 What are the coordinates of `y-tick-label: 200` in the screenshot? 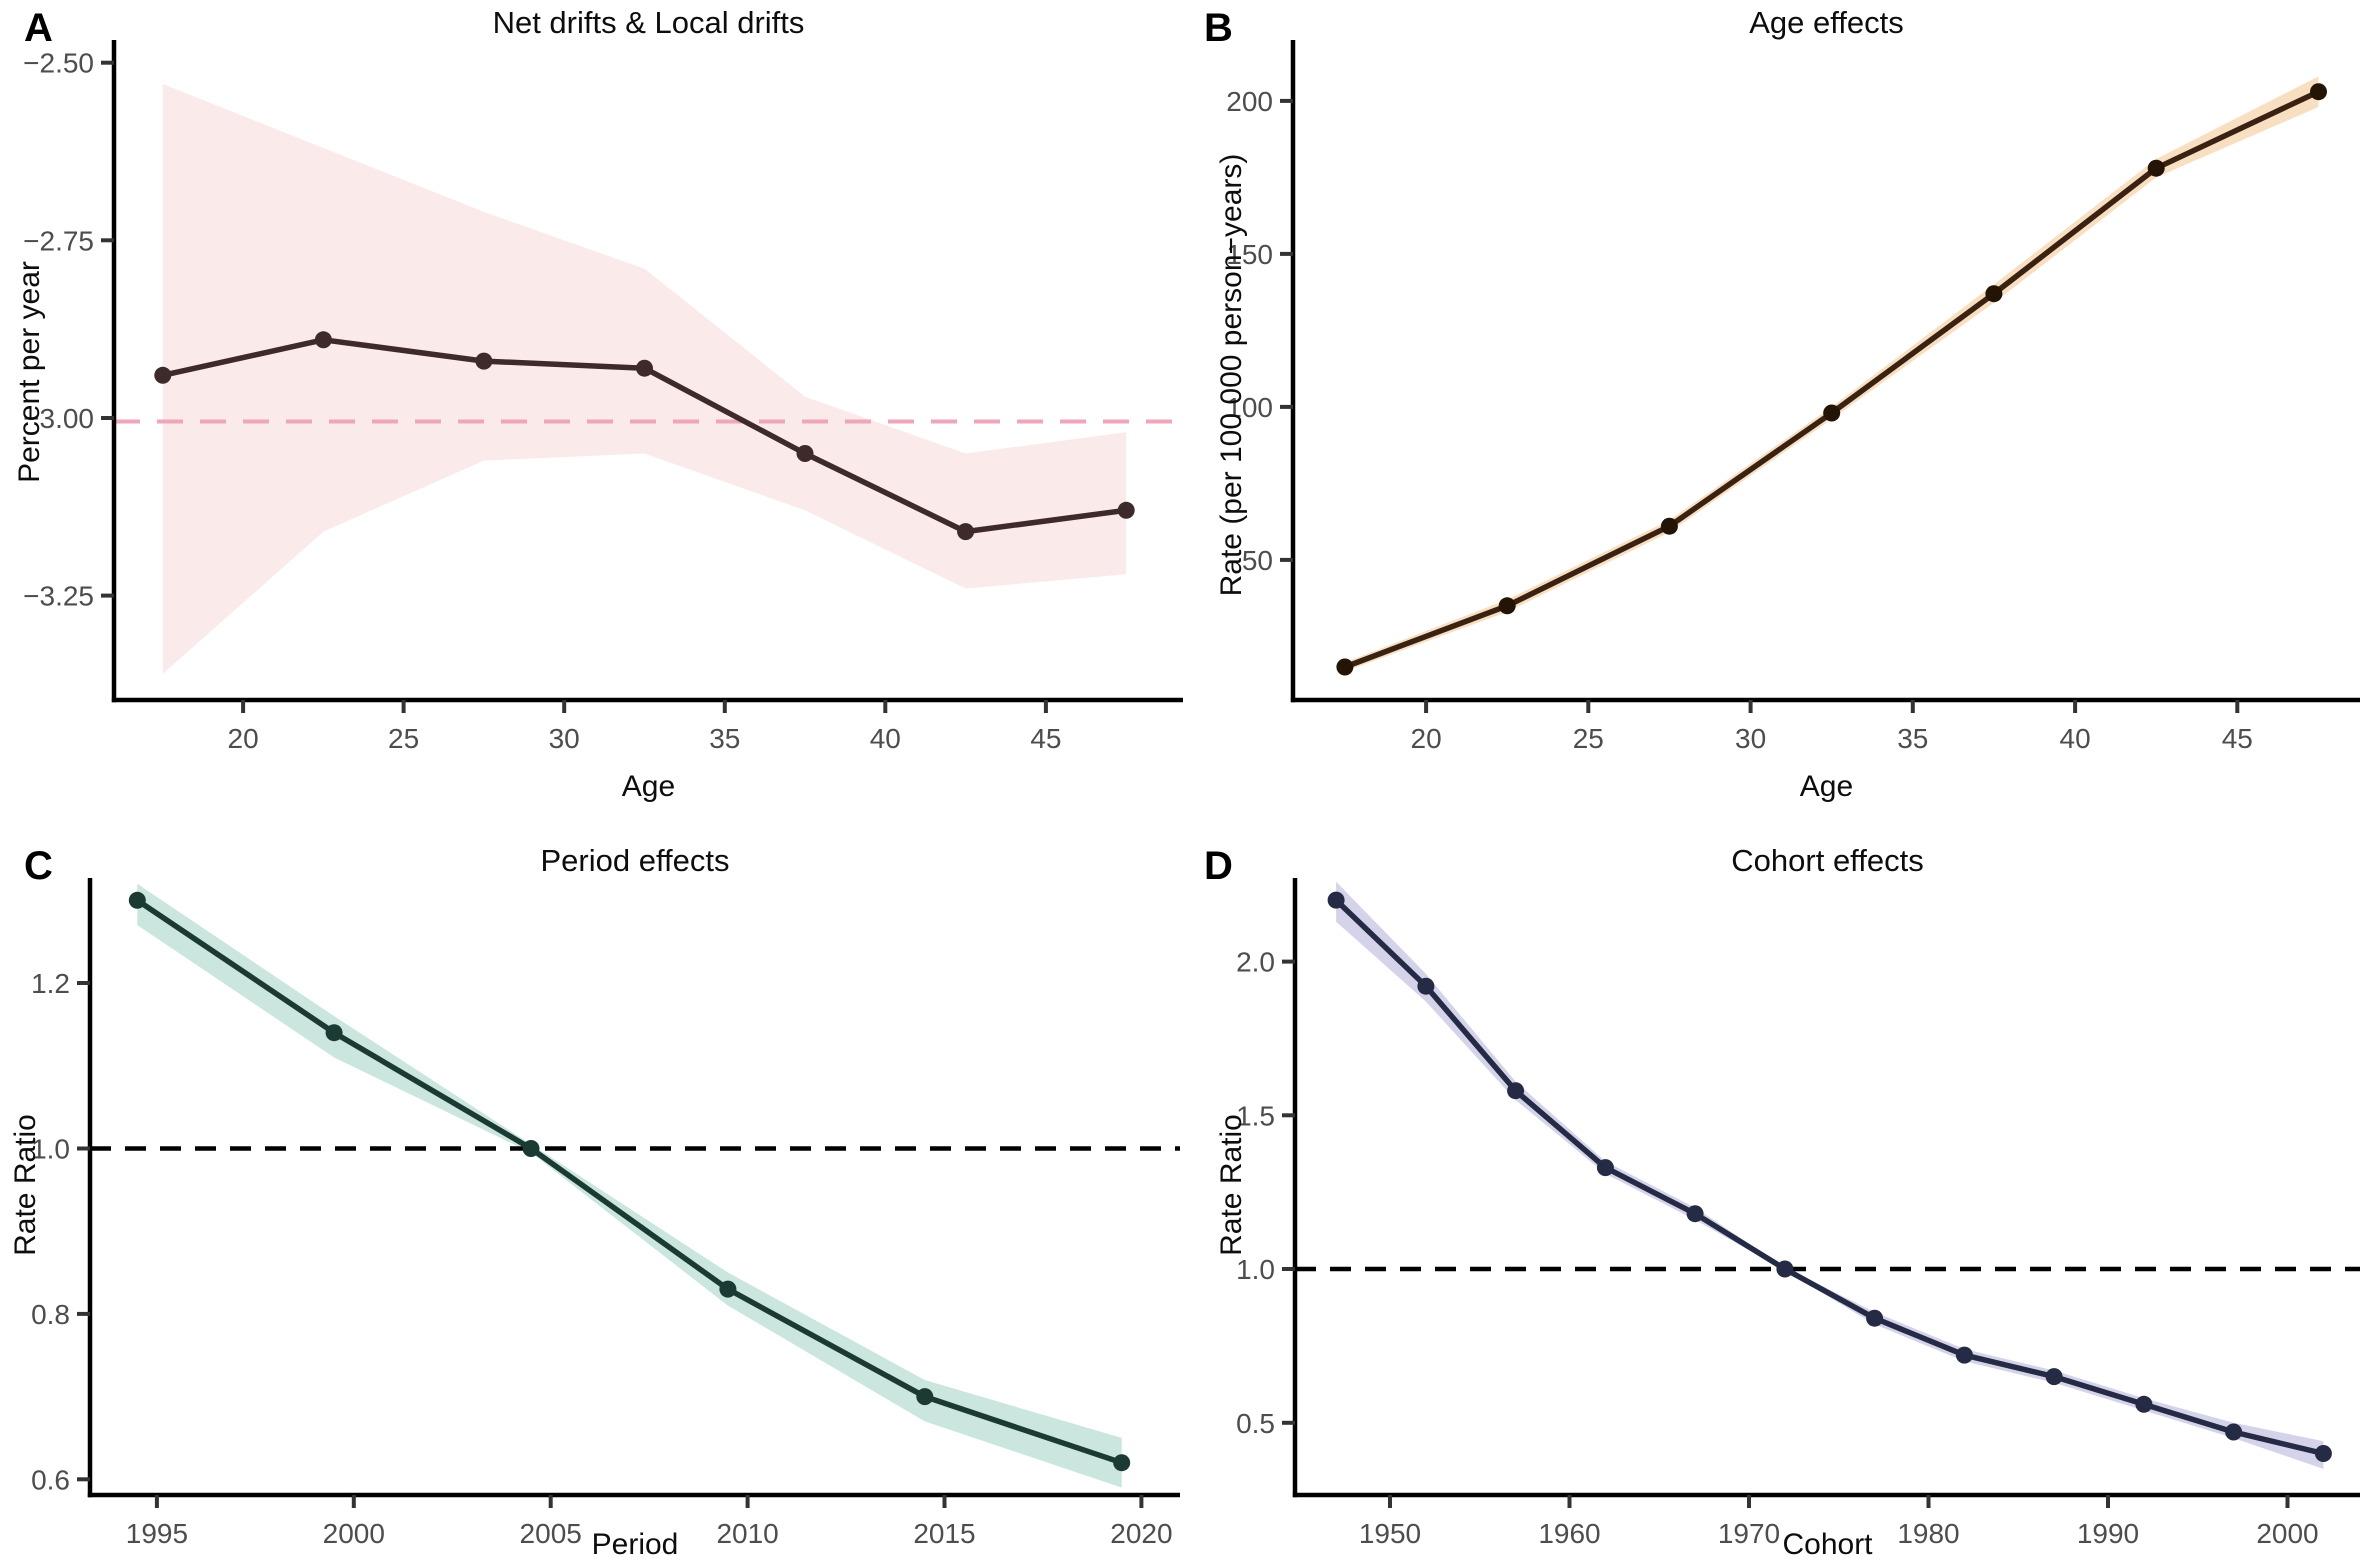 It's located at (1249, 101).